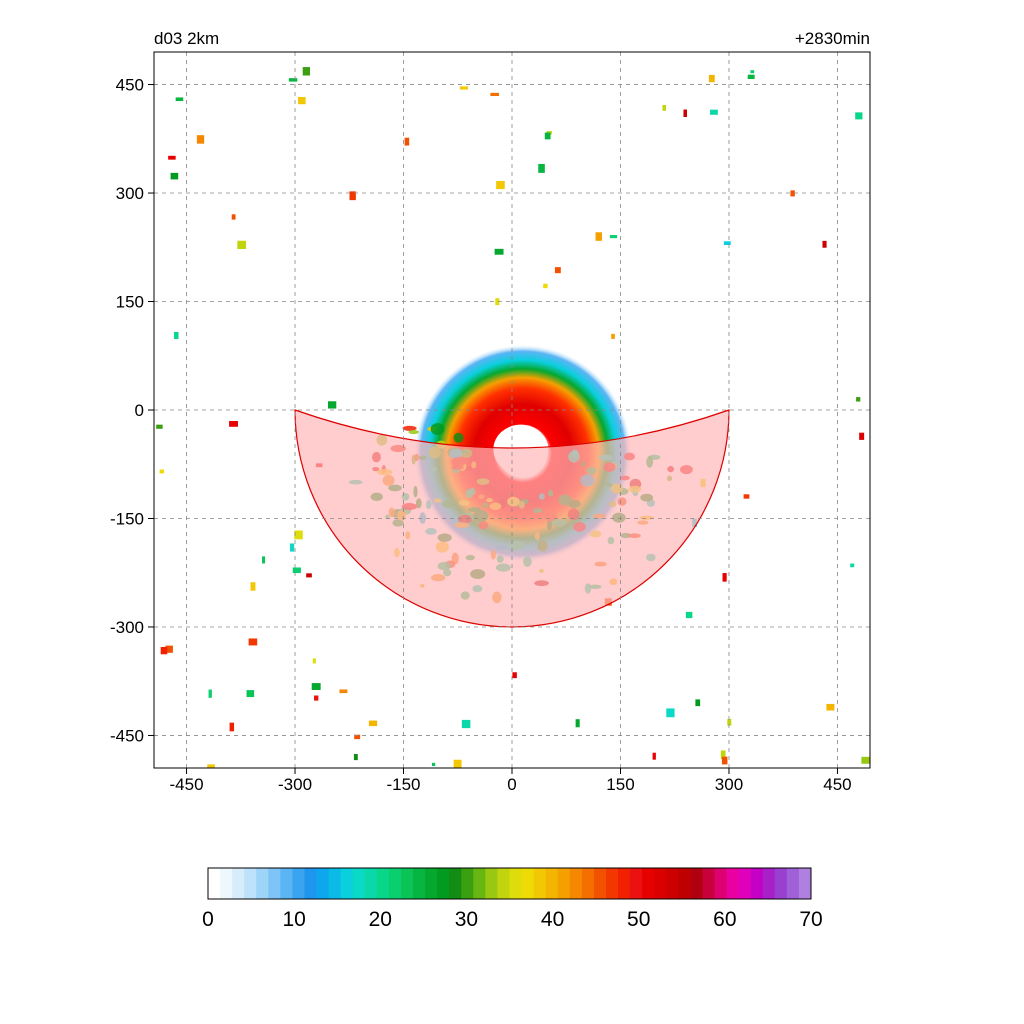 The height and width of the screenshot is (1024, 1024). I want to click on colorbar-frame, so click(509, 883).